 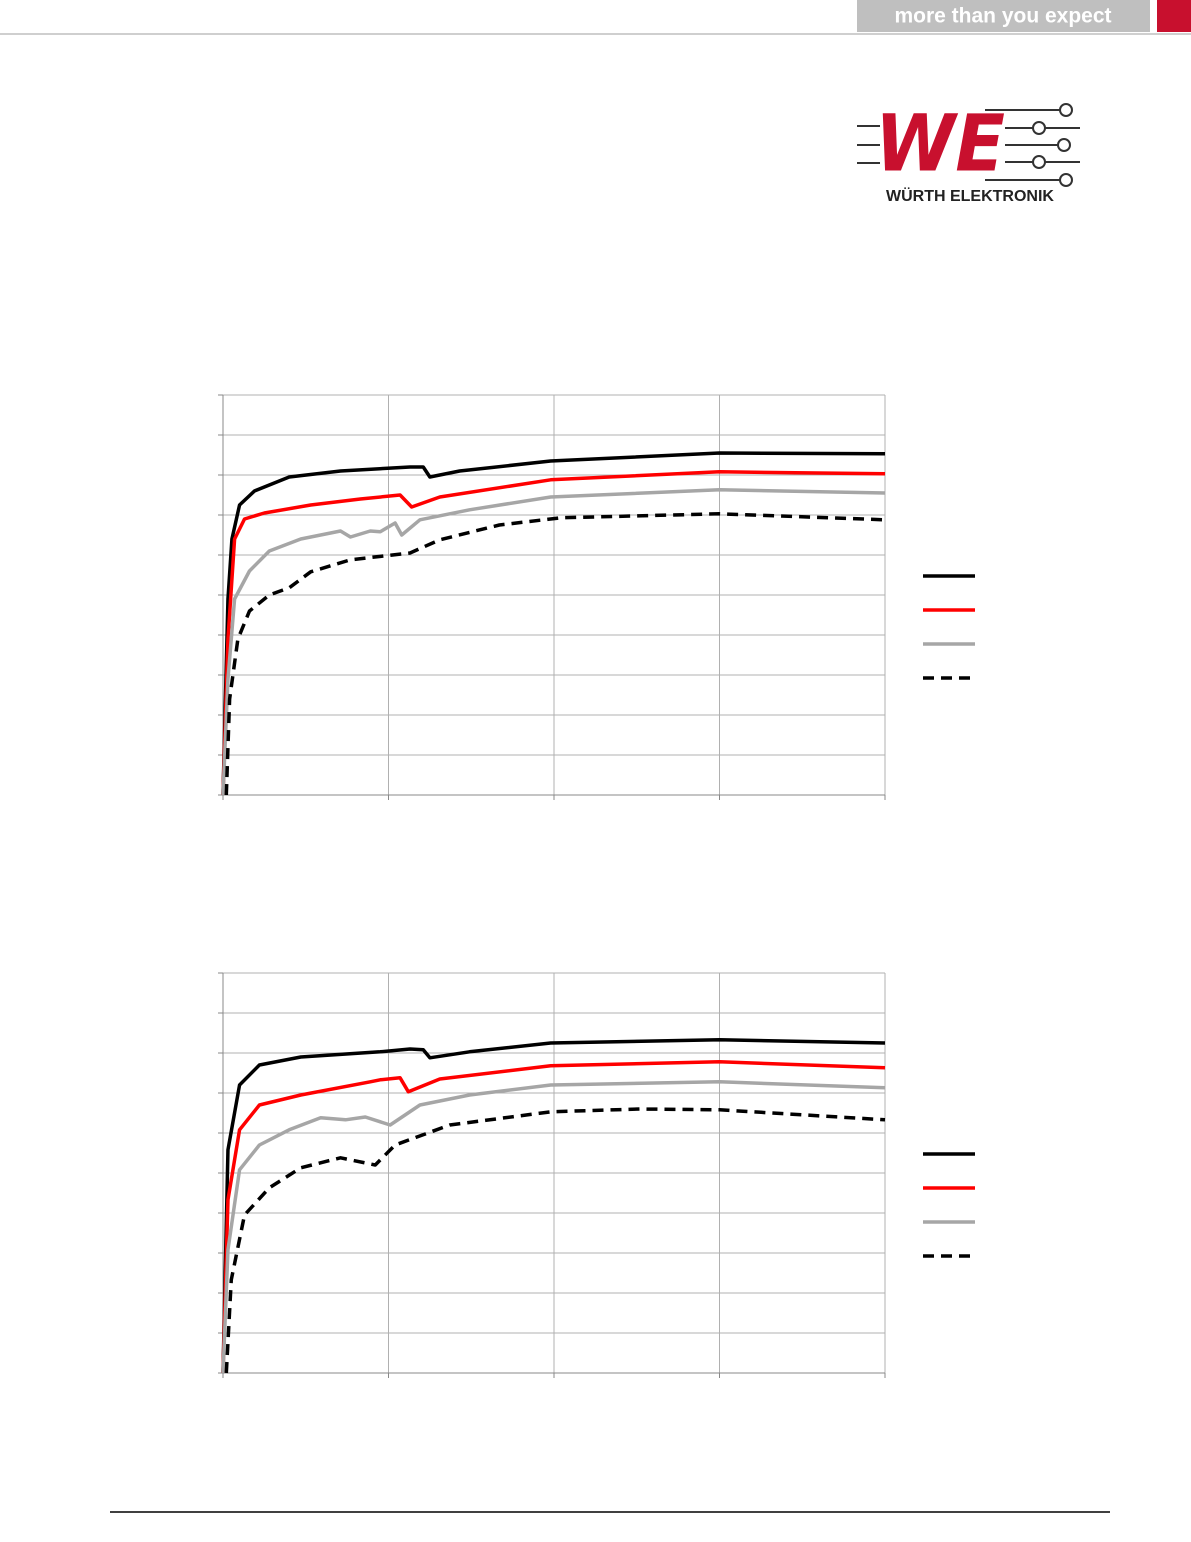 I want to click on brand-block, so click(x=1174, y=16).